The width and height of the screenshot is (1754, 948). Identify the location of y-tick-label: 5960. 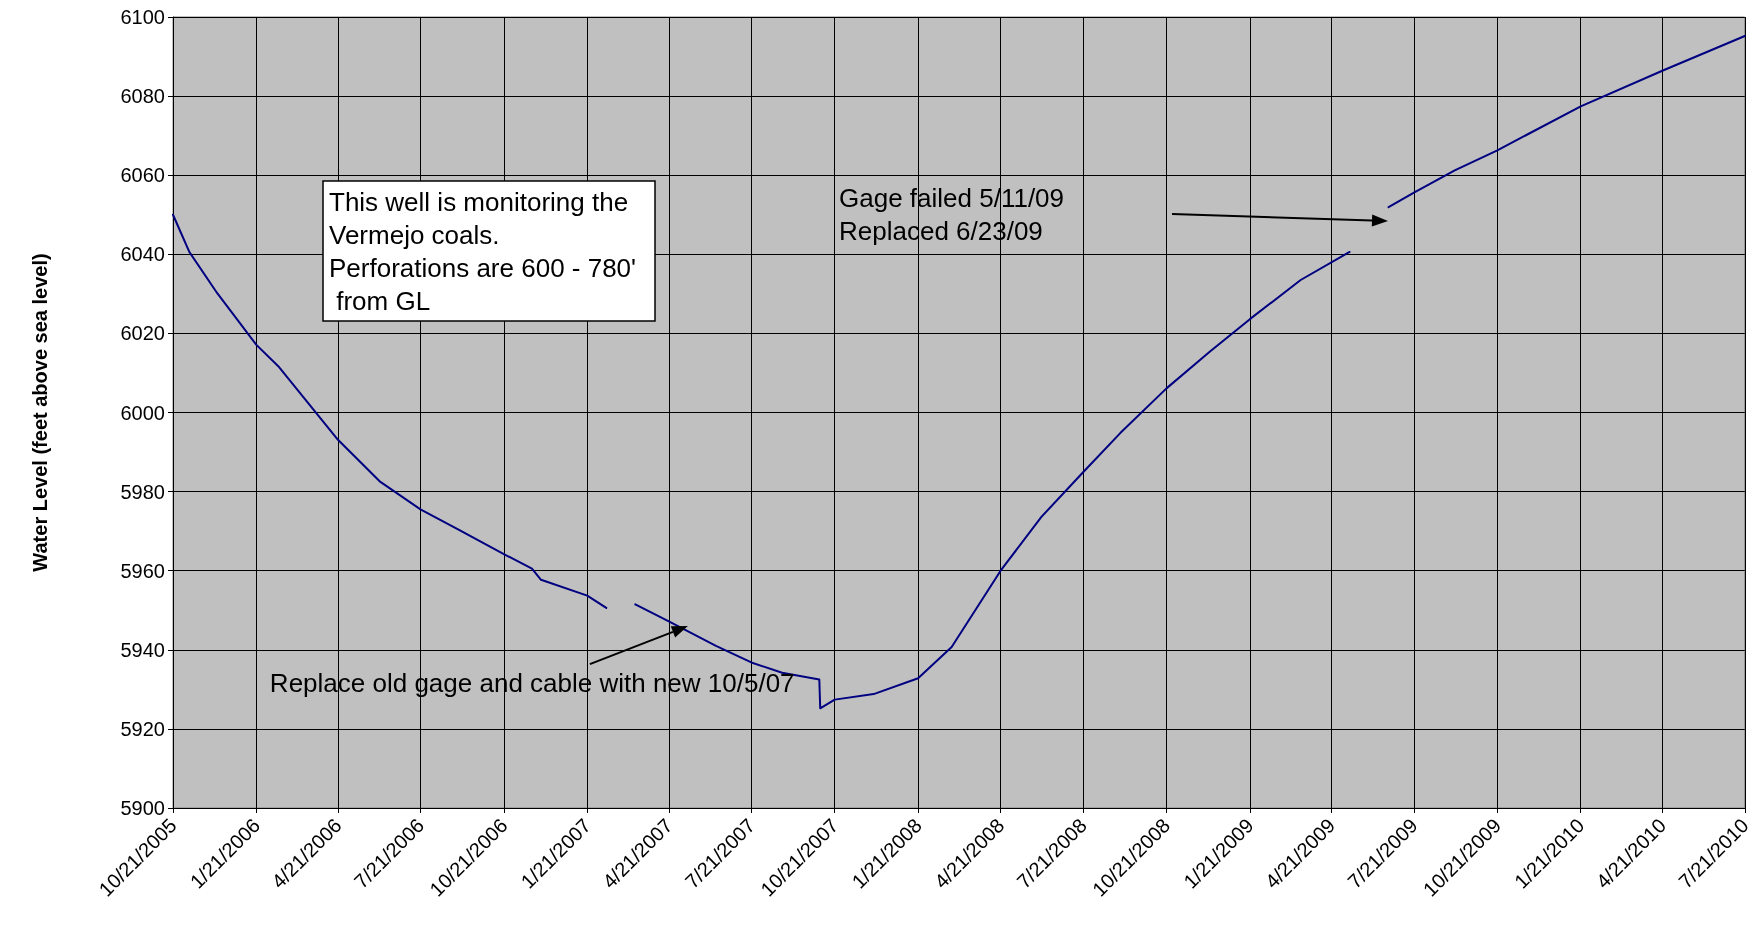
(142, 570).